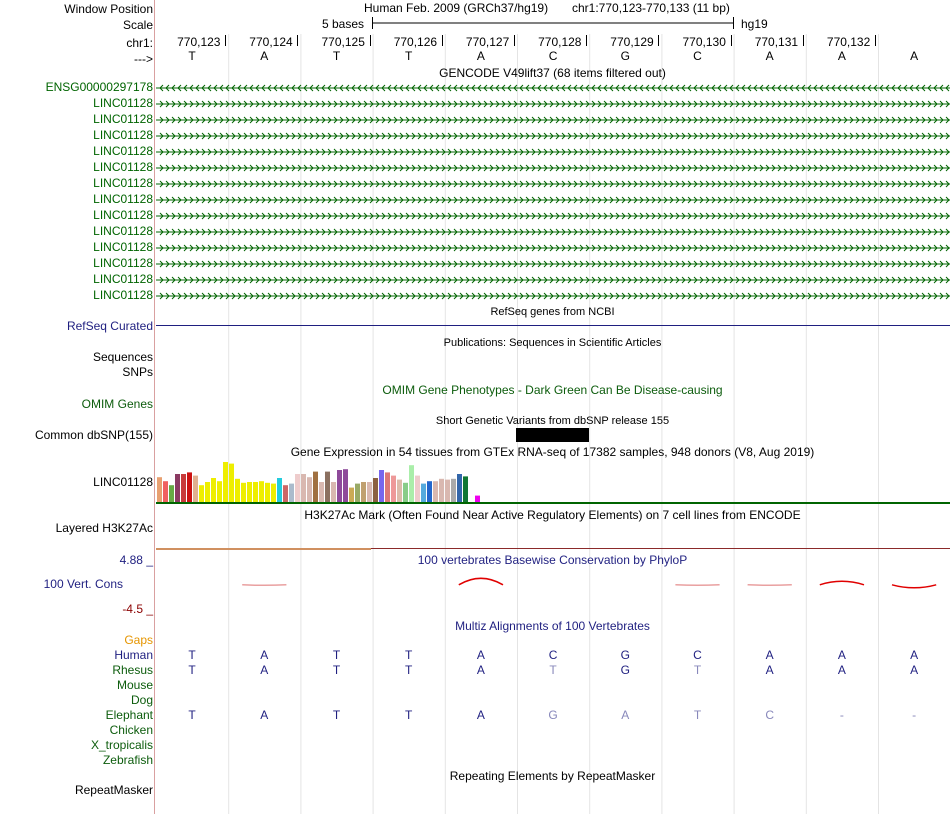 This screenshot has height=814, width=950. What do you see at coordinates (122, 357) in the screenshot?
I see `publications-sequences-label: Sequences` at bounding box center [122, 357].